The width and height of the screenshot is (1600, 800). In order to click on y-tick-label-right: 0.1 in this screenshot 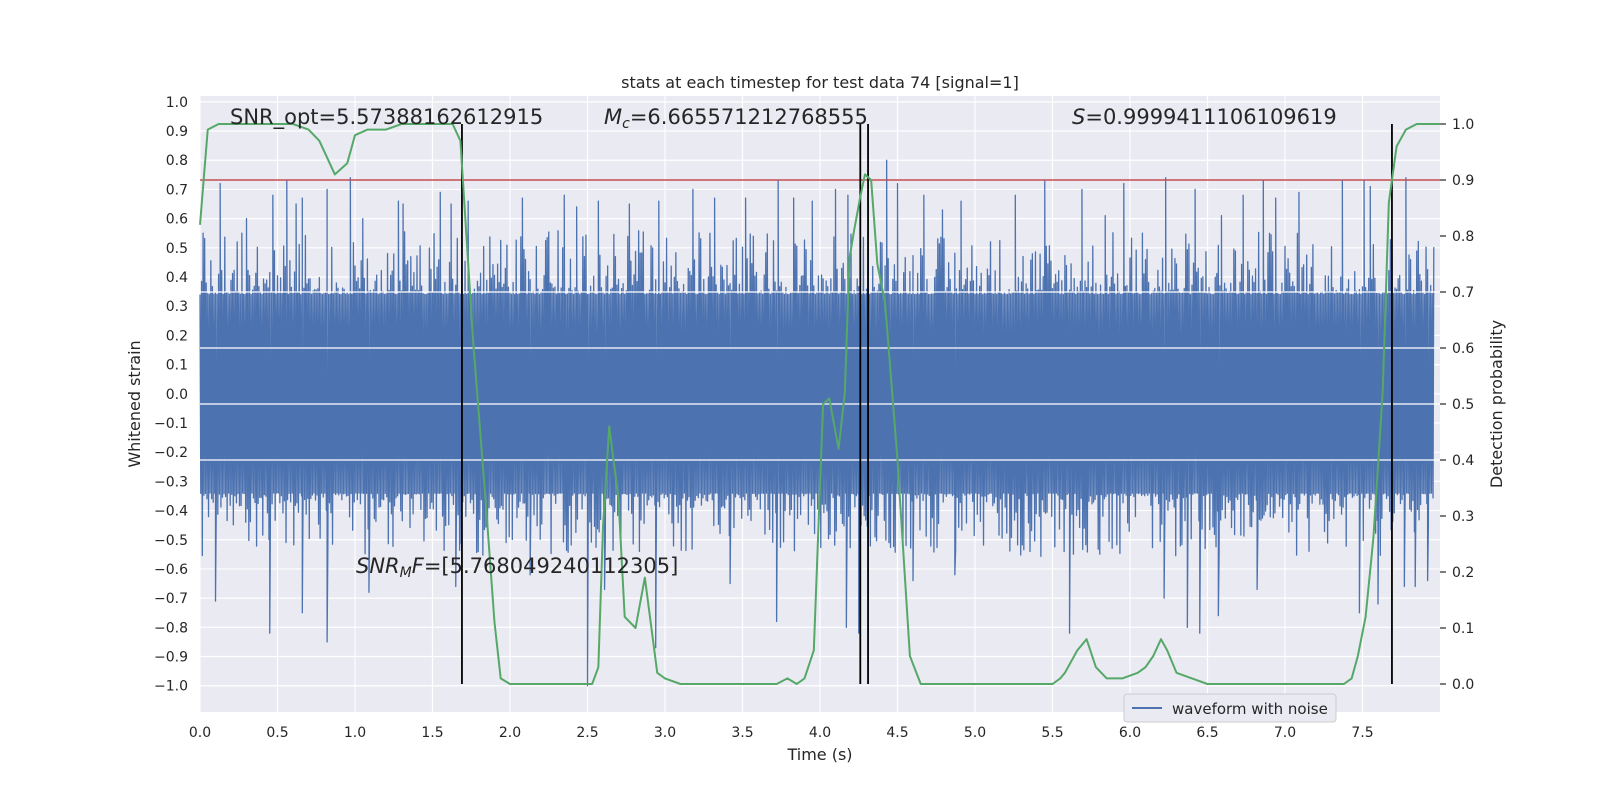, I will do `click(1463, 629)`.